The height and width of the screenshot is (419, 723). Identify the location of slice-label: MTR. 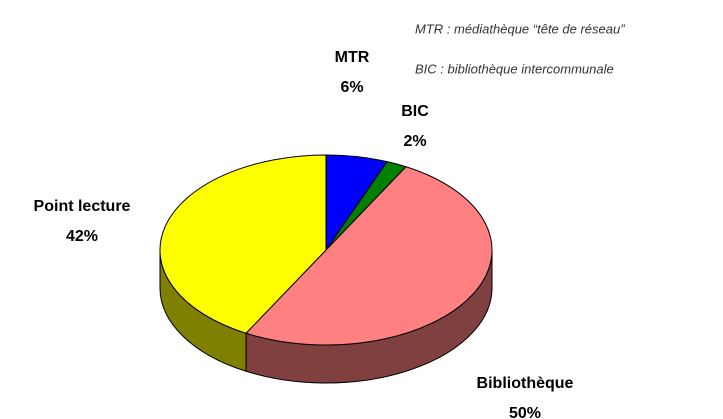
(352, 57).